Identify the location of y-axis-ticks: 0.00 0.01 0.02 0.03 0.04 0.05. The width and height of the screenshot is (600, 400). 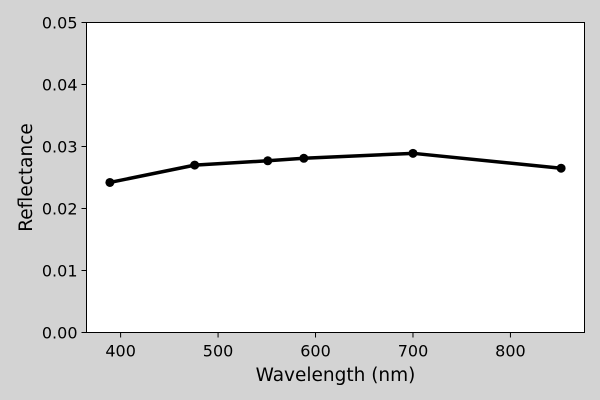
(64, 178).